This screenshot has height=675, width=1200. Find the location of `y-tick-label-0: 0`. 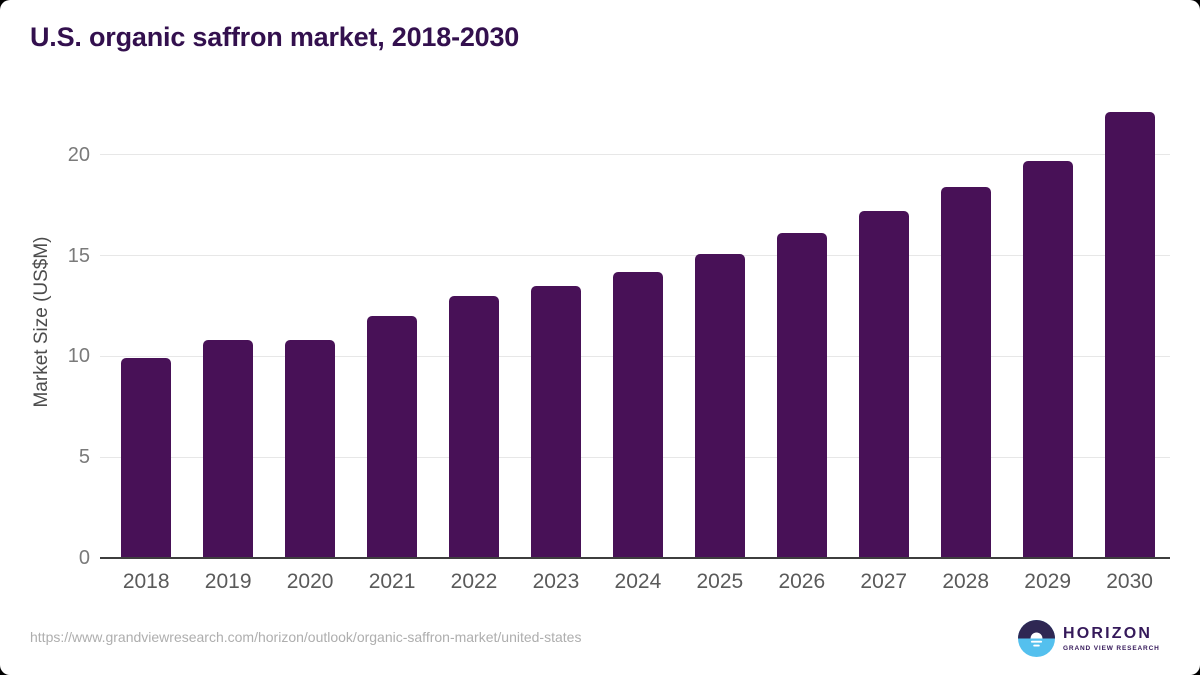

y-tick-label-0: 0 is located at coordinates (84, 558).